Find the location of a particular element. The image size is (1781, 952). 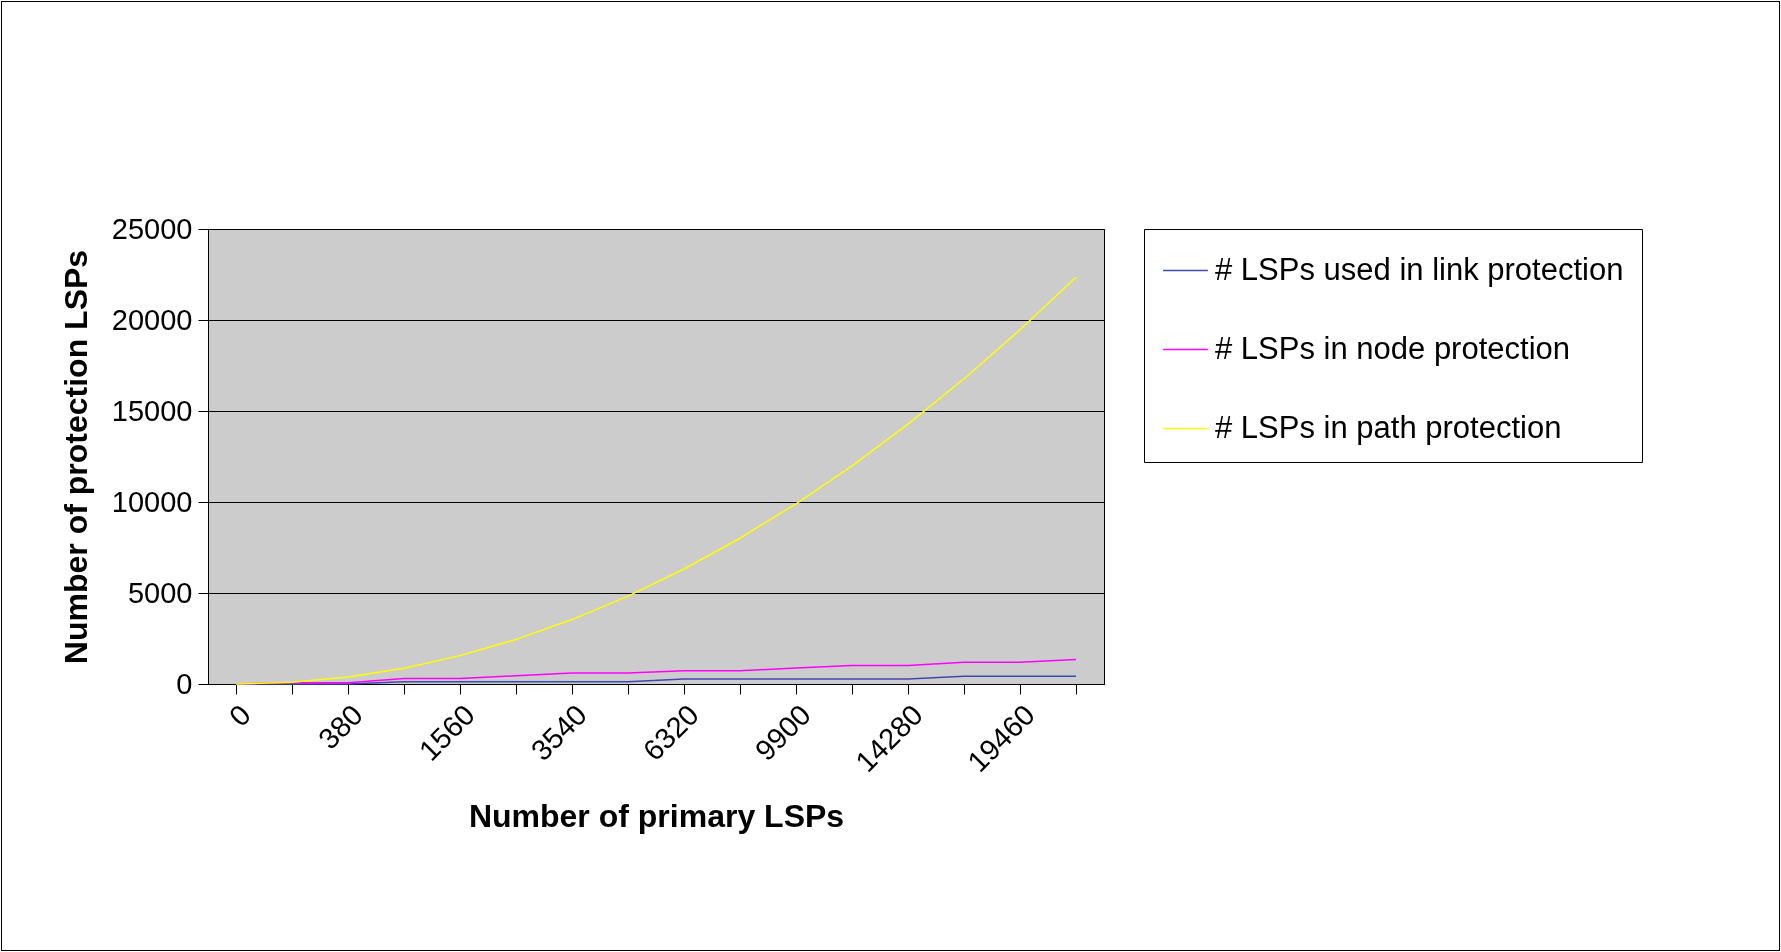

y-tick-label: 0 is located at coordinates (184, 683).